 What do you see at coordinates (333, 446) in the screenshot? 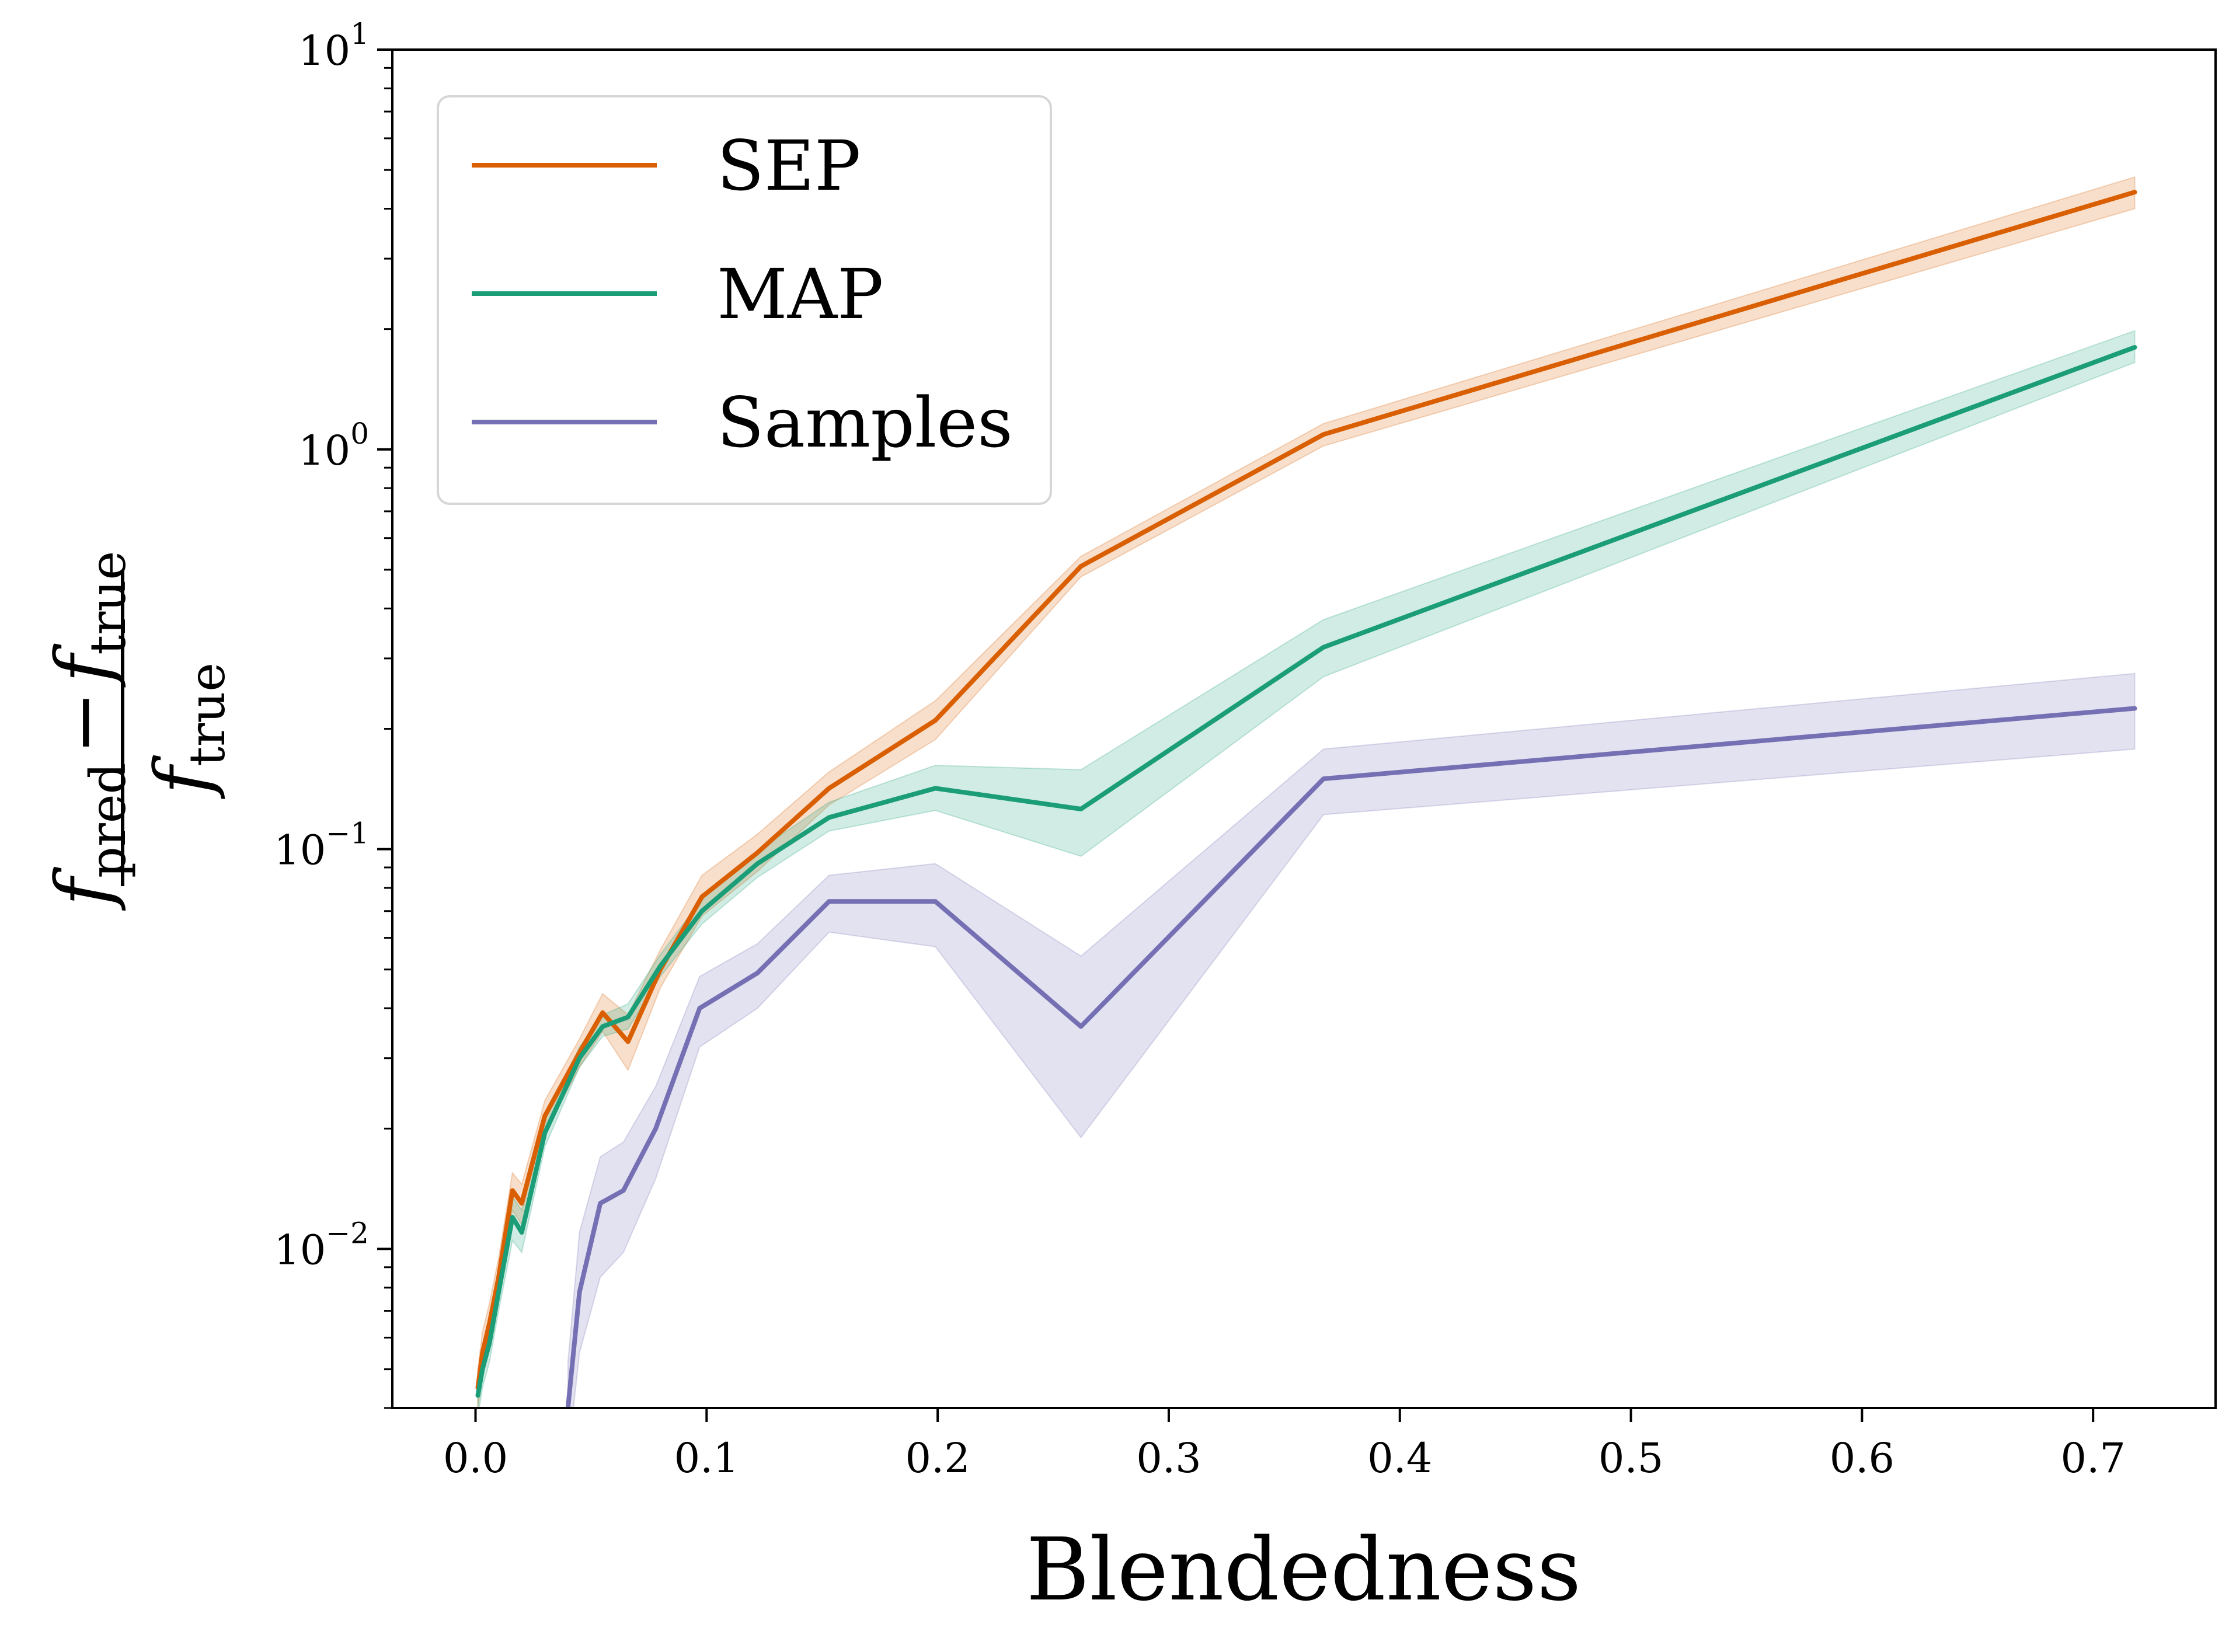
I see `y-tick-label: 10⁰` at bounding box center [333, 446].